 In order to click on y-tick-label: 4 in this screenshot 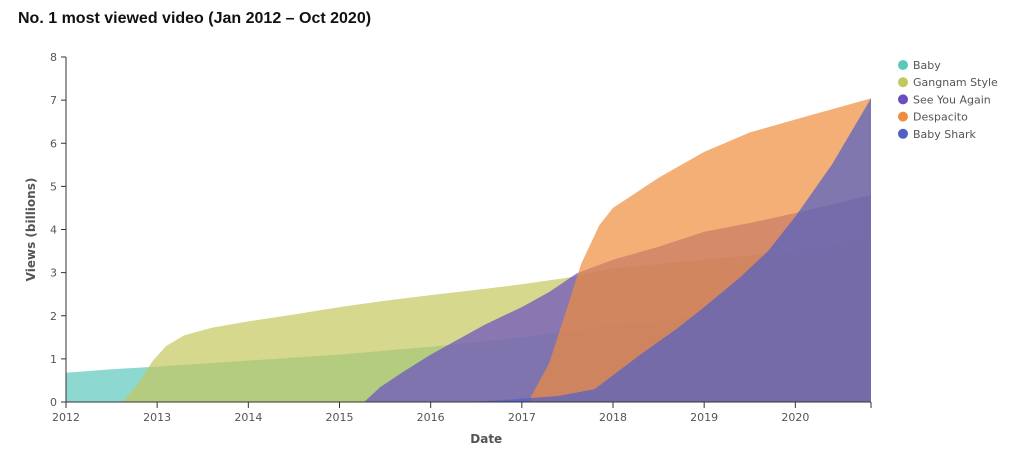, I will do `click(53, 230)`.